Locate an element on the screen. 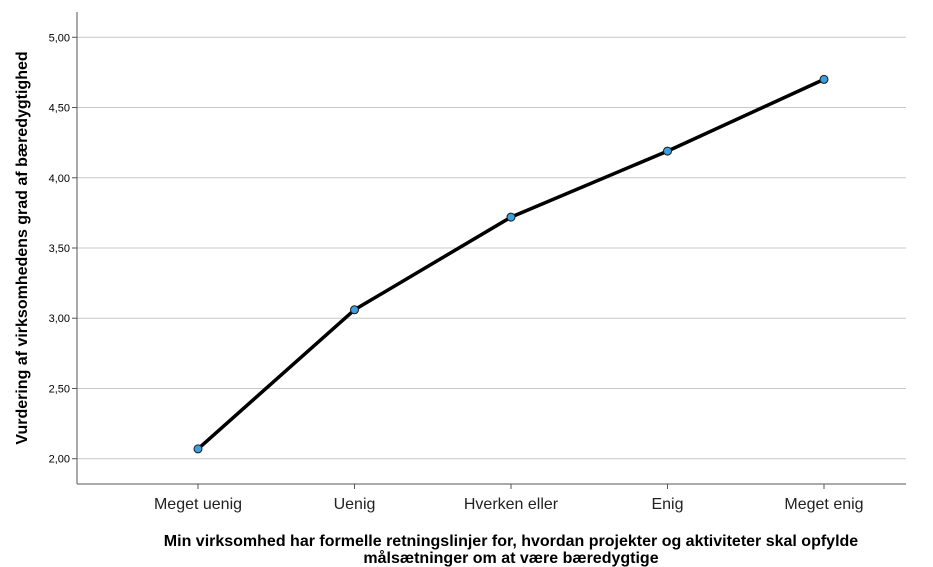 This screenshot has width=933, height=567. y-tick-label: 4,00 is located at coordinates (59, 179).